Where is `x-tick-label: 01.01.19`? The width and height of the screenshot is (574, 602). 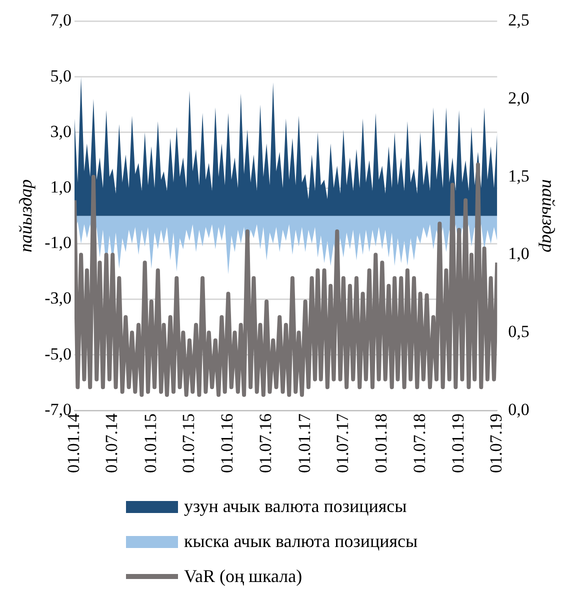 x-tick-label: 01.01.19 is located at coordinates (458, 443).